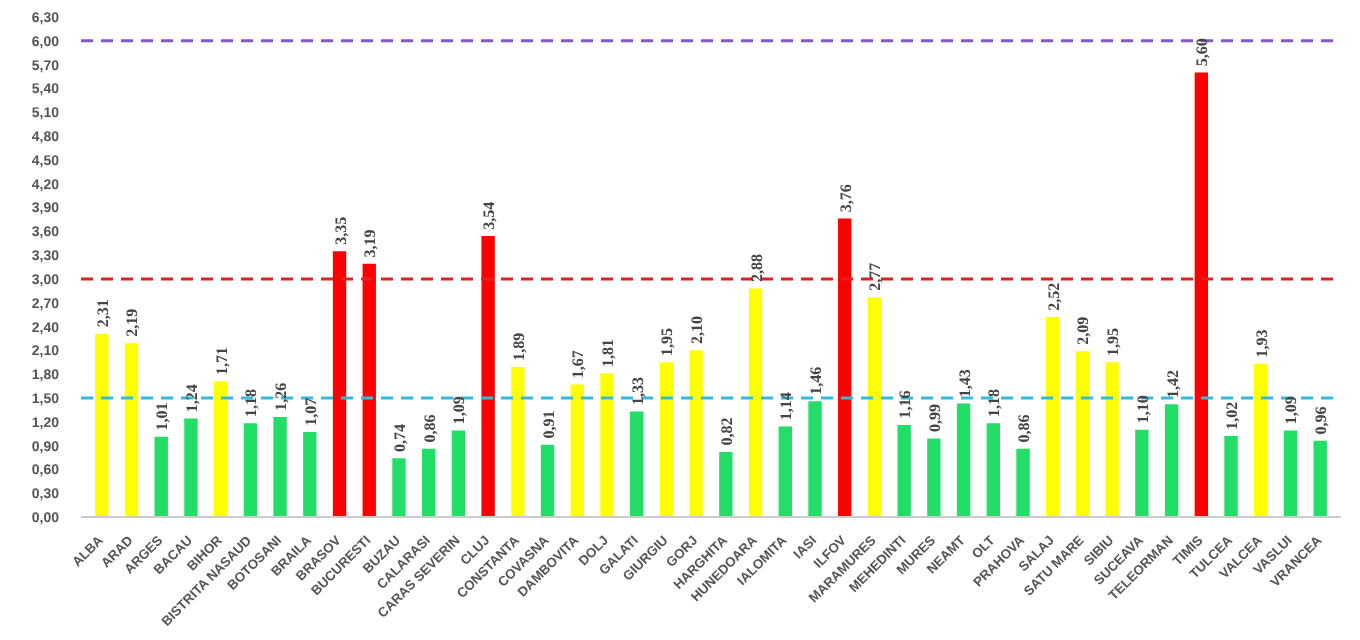 Image resolution: width=1360 pixels, height=640 pixels. Describe the element at coordinates (548, 424) in the screenshot. I see `data-label: 0,91` at that location.